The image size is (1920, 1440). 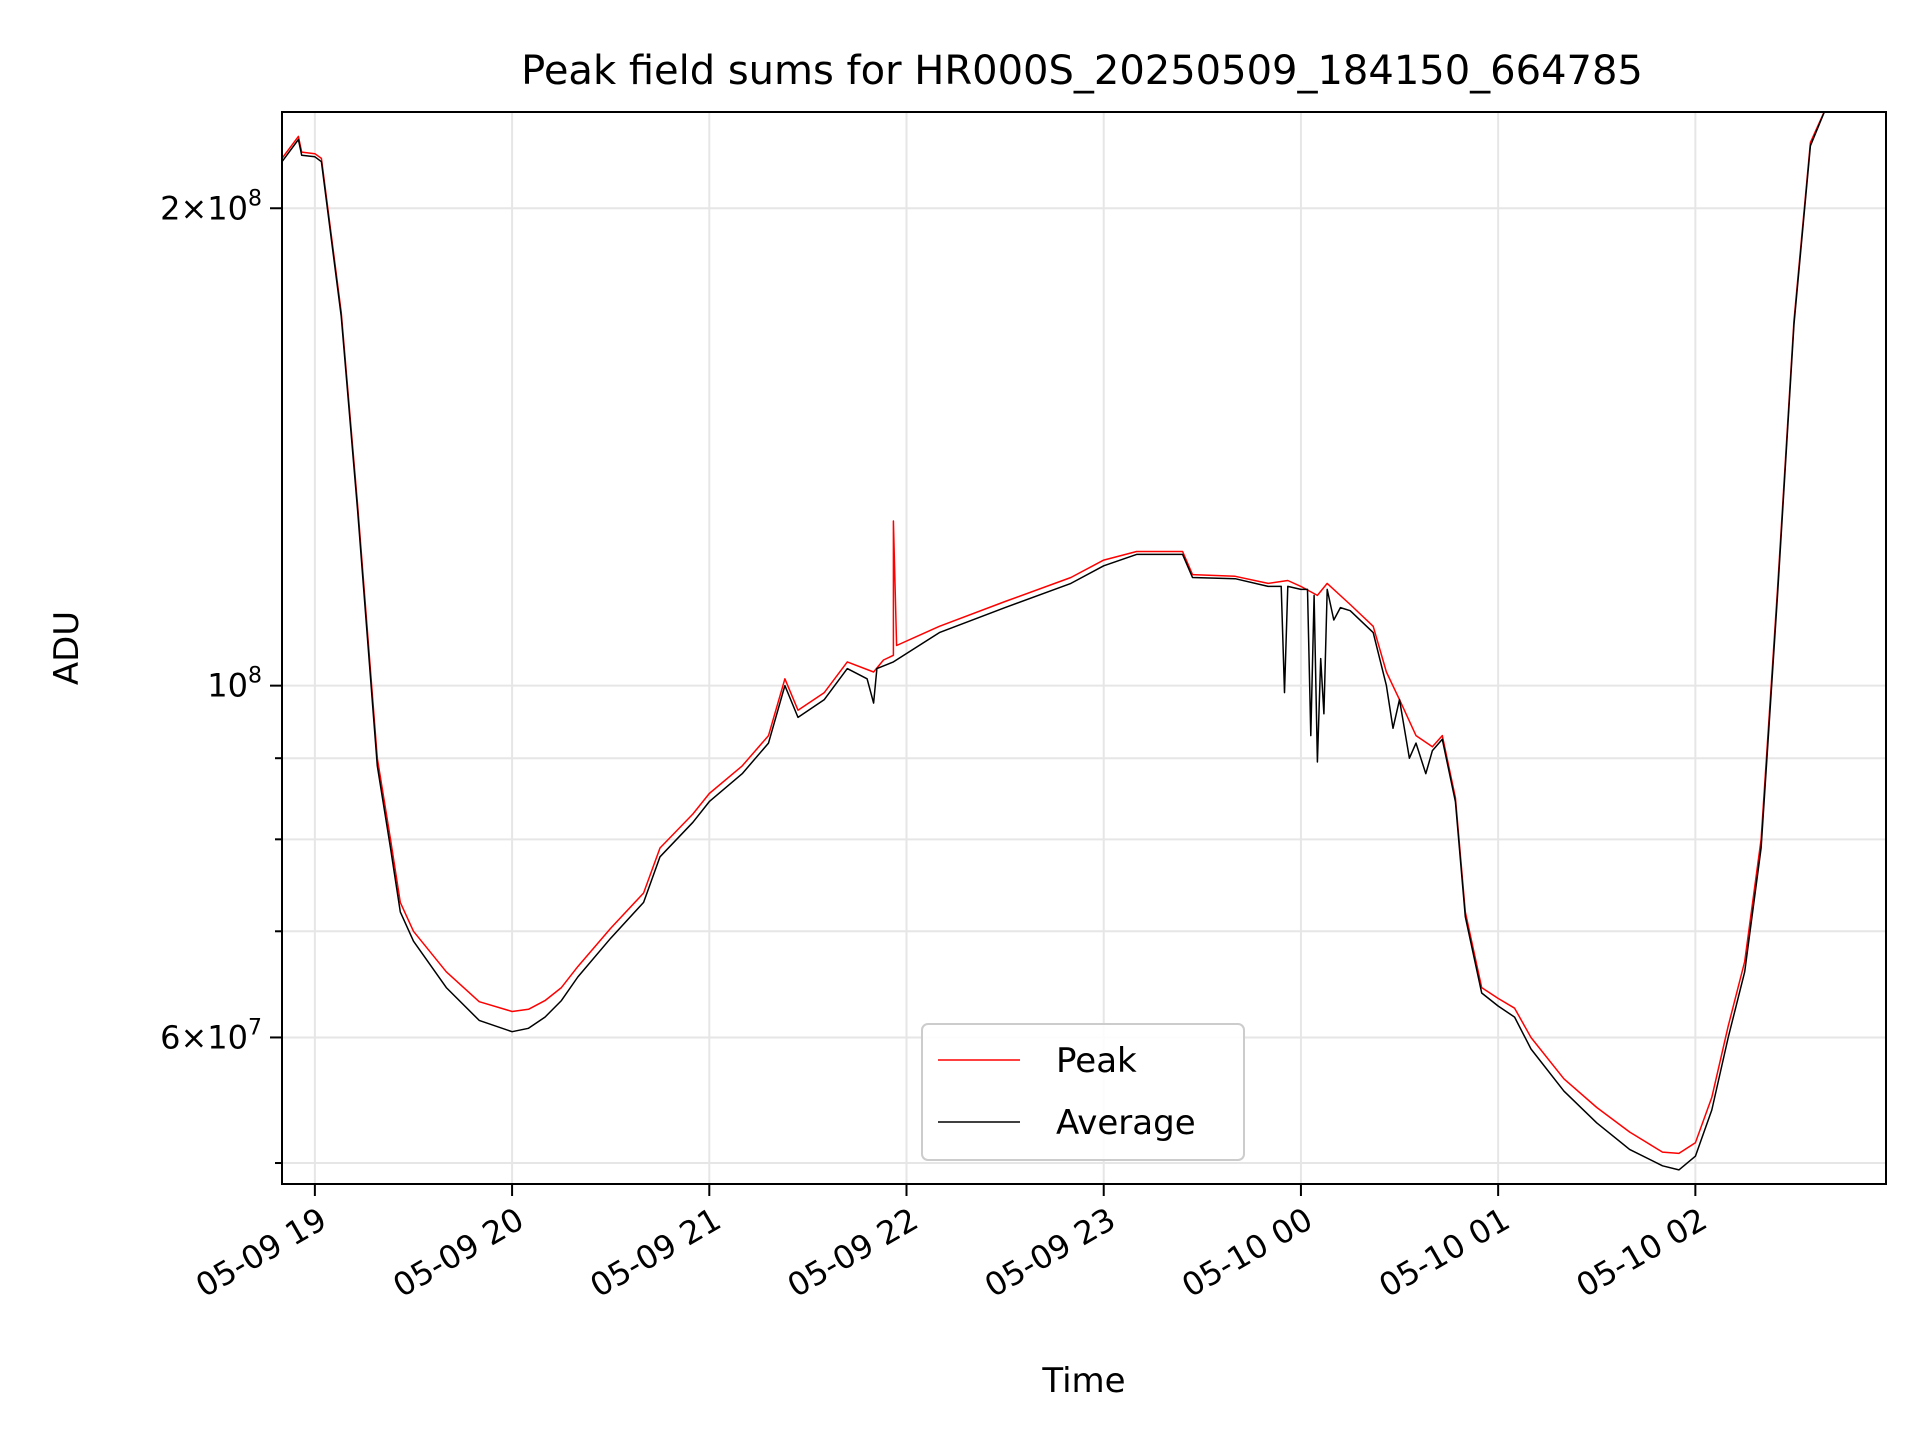 I want to click on legend-average-label: Average, so click(x=1126, y=1123).